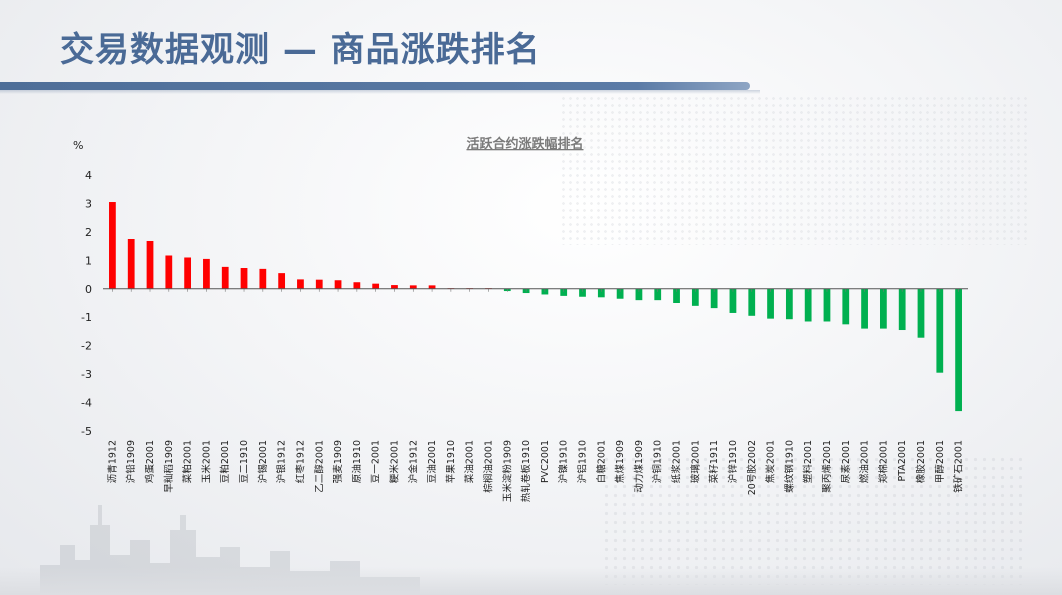 This screenshot has width=1062, height=595. I want to click on x-category-label: 沪锡2001, so click(263, 461).